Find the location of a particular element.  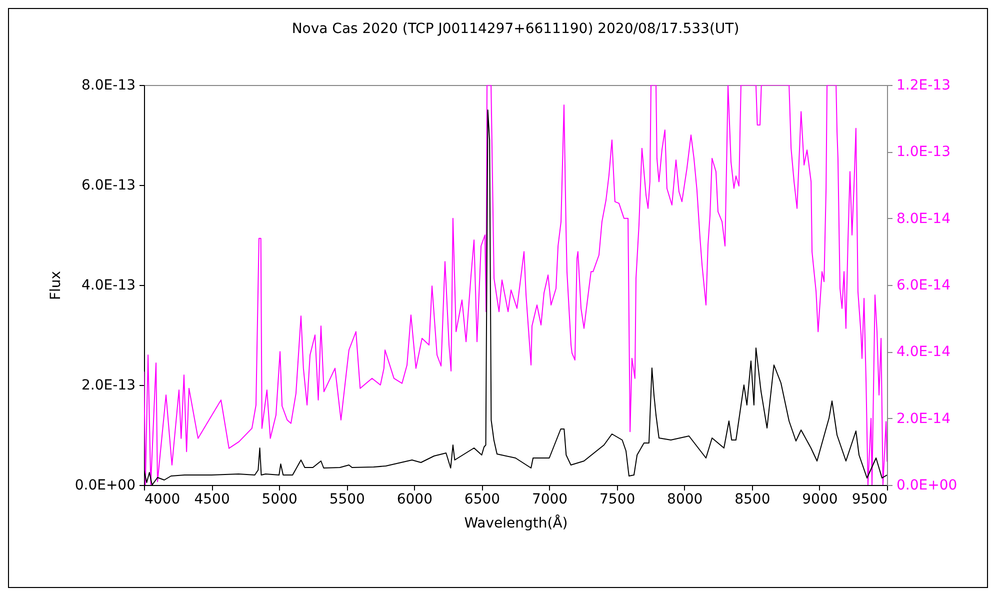

x-tick-label: 6000 is located at coordinates (414, 500).